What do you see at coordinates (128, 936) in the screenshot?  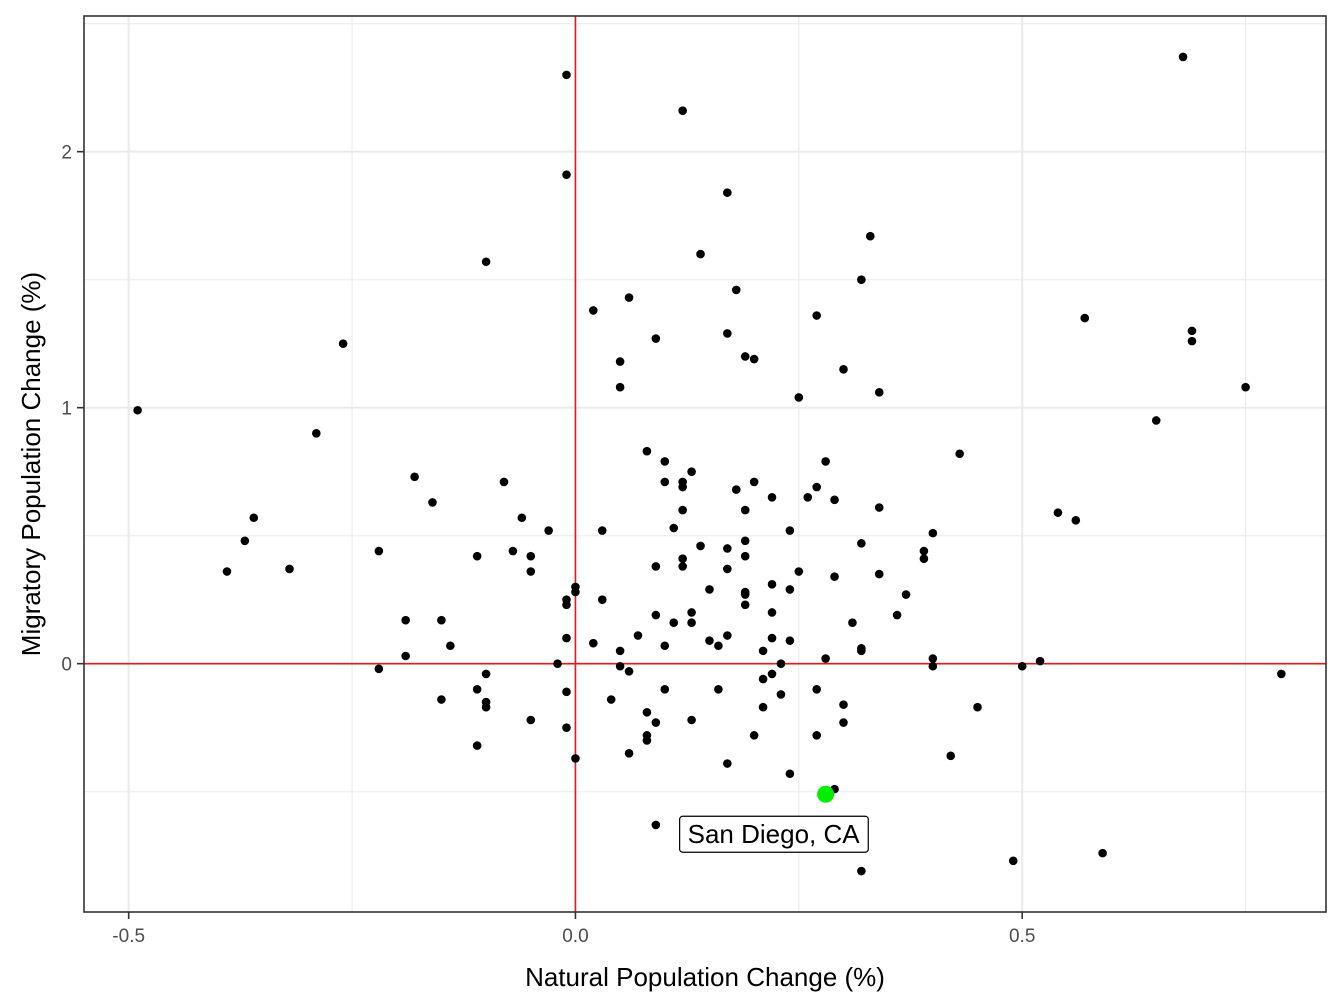 I see `x-tick-label: -0.5` at bounding box center [128, 936].